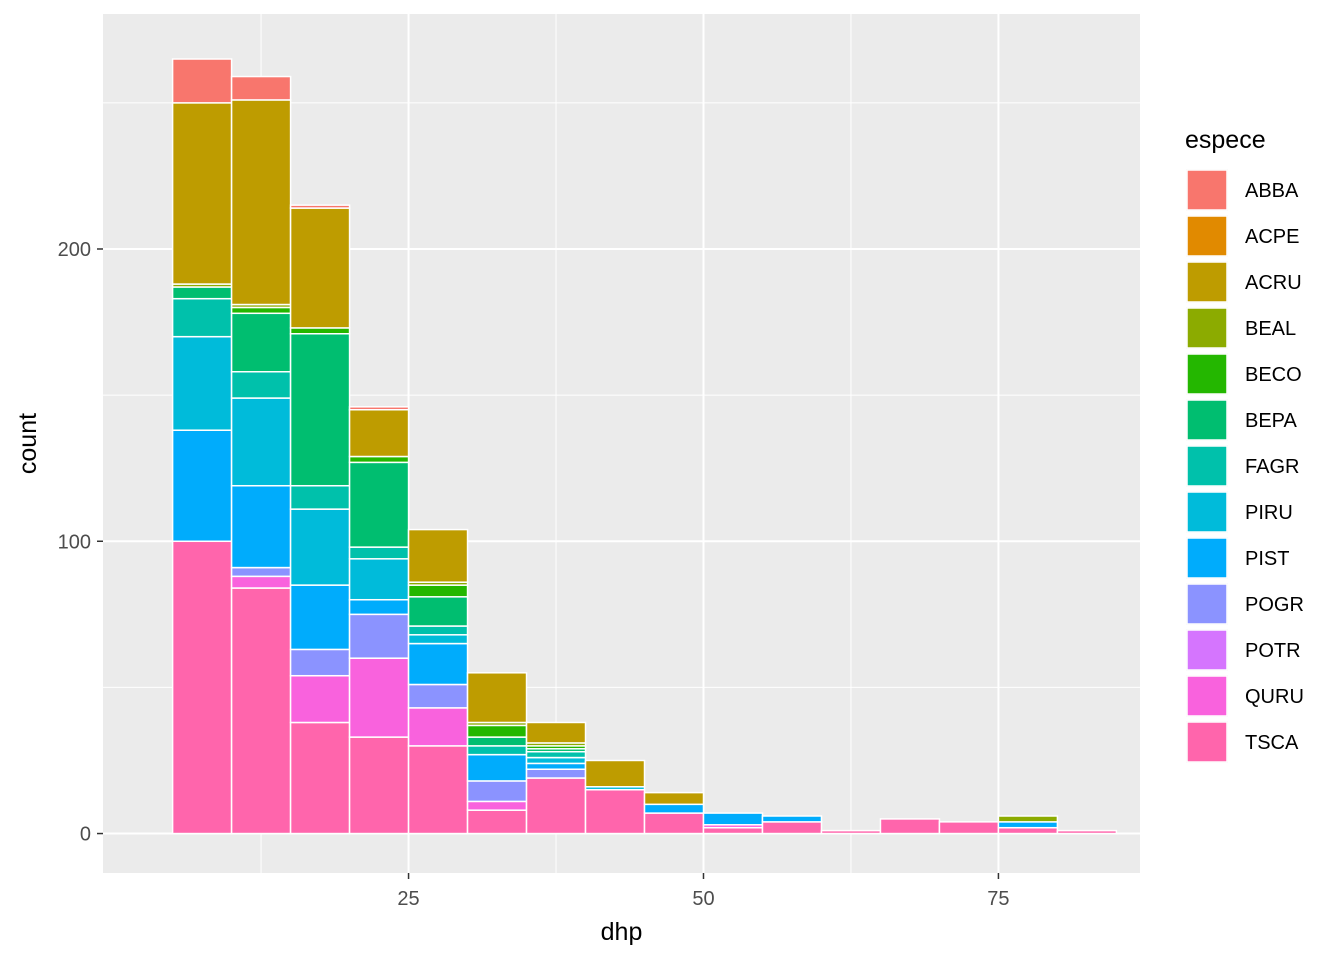 This screenshot has height=960, width=1344. I want to click on legend-swatch-acpe, so click(1207, 236).